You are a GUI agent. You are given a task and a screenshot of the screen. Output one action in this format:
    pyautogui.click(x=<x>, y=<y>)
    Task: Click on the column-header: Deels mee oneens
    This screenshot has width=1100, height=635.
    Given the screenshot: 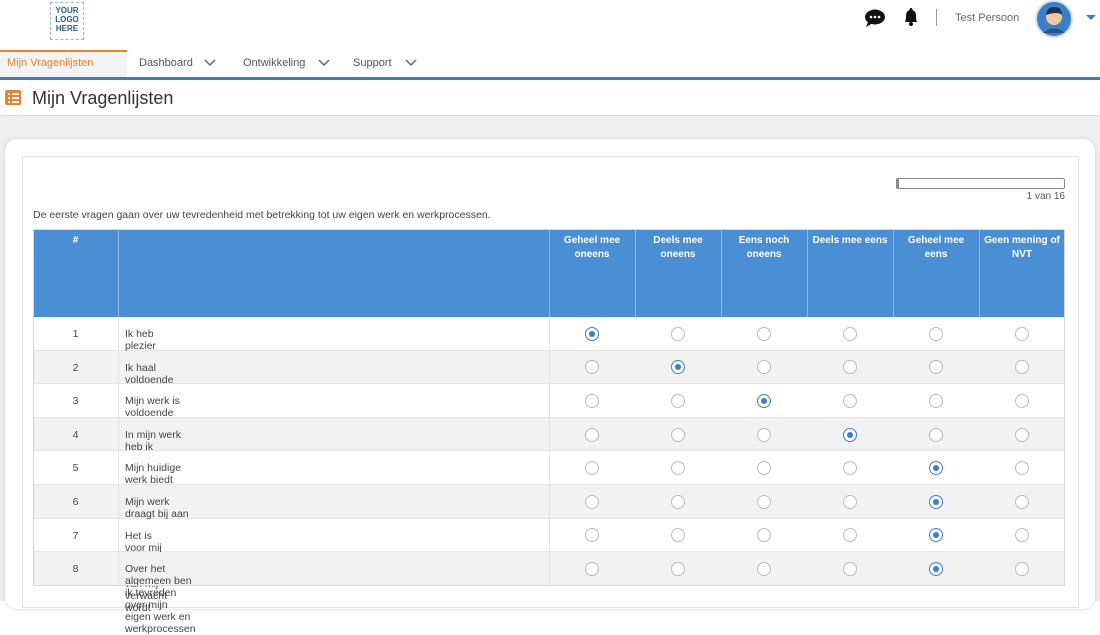 What is the action you would take?
    pyautogui.click(x=678, y=247)
    